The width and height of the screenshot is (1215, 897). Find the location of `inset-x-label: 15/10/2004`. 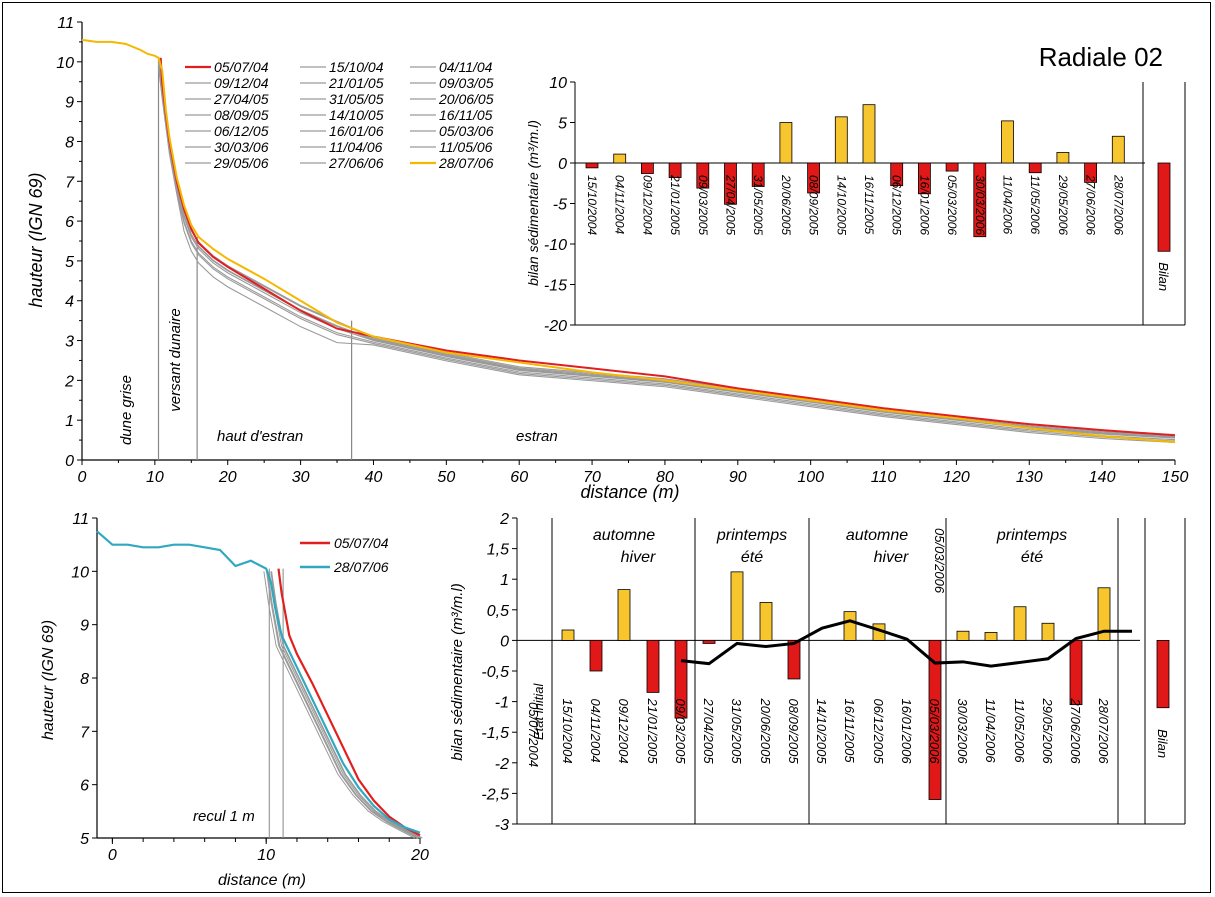

inset-x-label: 15/10/2004 is located at coordinates (592, 205).